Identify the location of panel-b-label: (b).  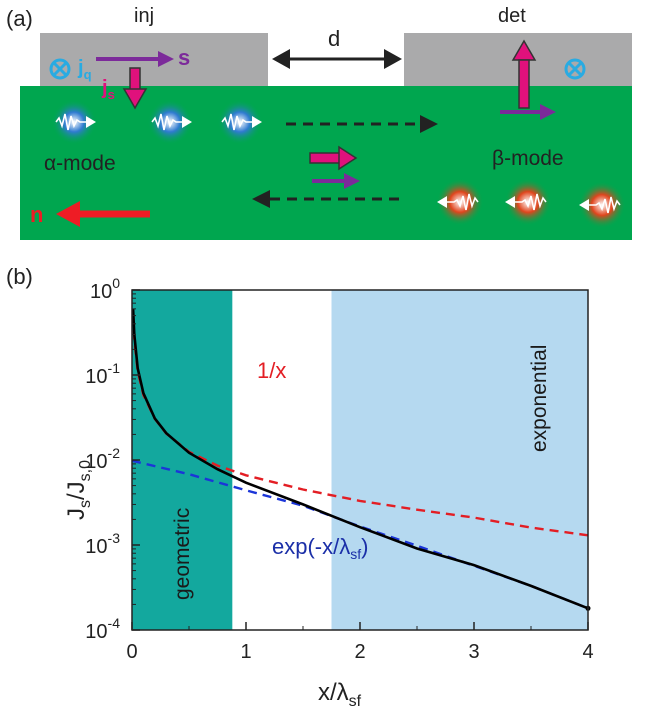
(19, 276).